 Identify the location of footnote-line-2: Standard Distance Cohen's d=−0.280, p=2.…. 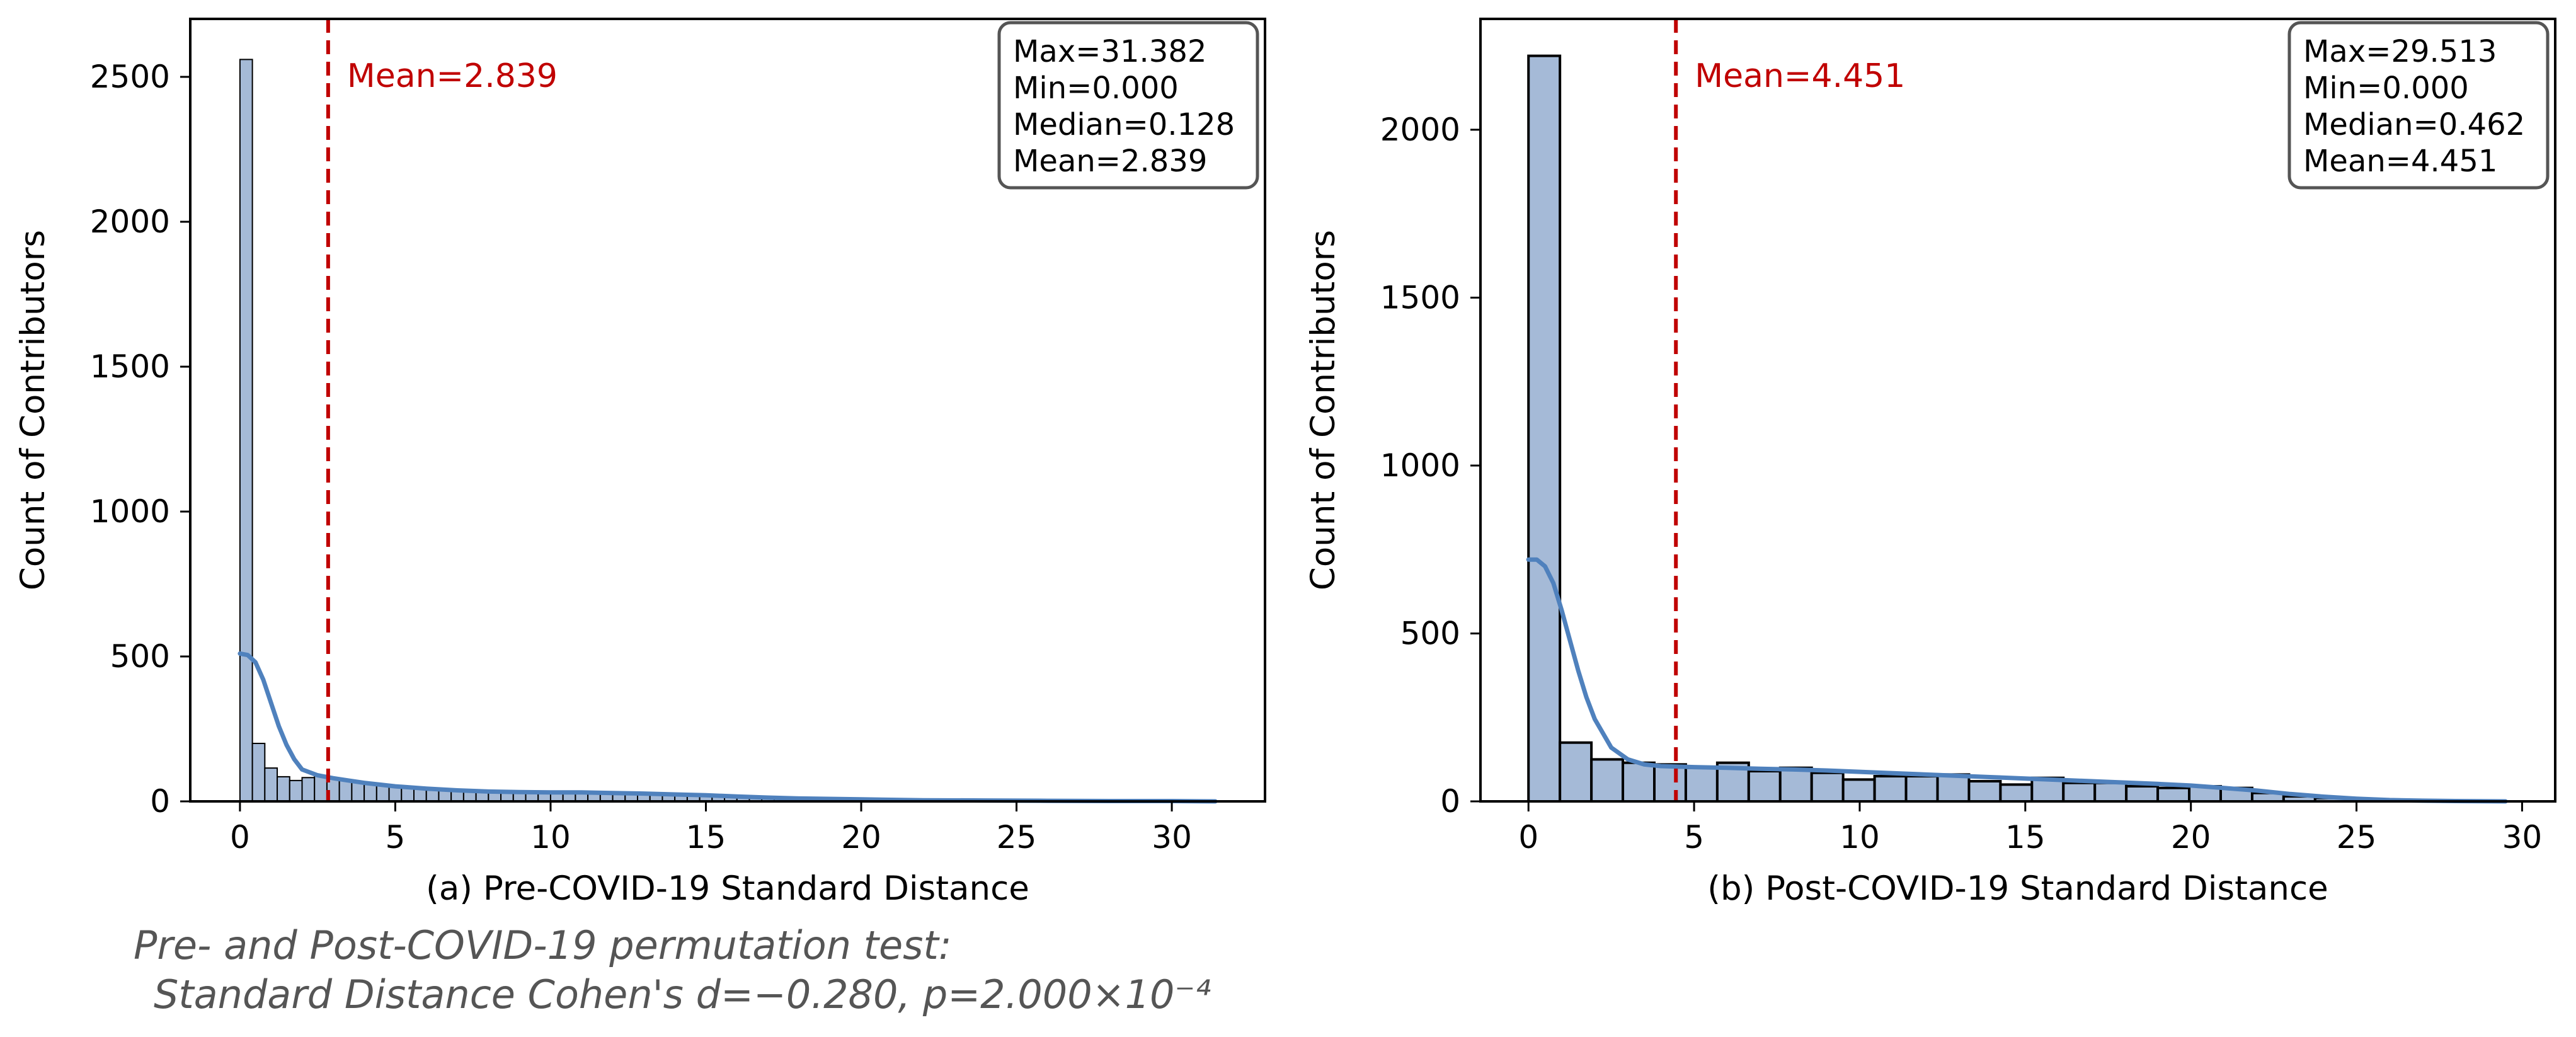
(682, 994).